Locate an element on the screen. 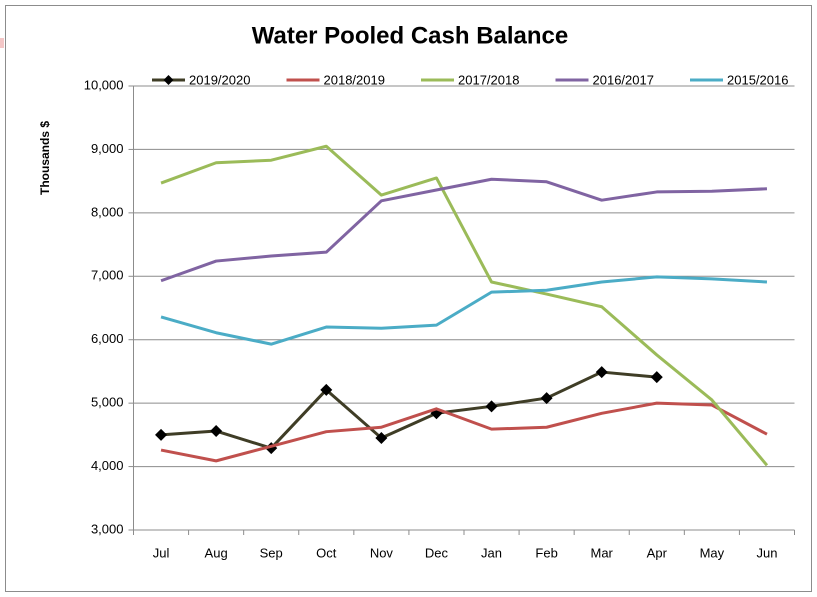  x-tick-label: May is located at coordinates (712, 552).